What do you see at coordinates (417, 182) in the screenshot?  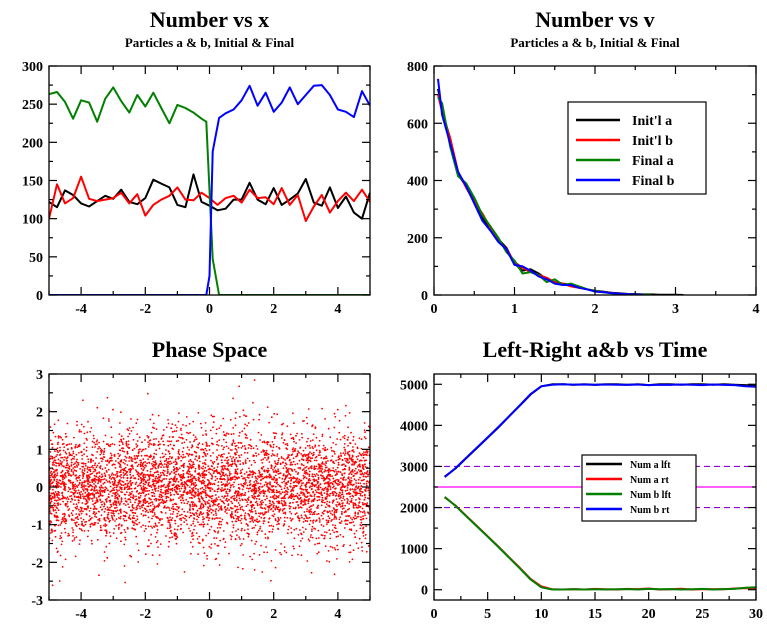 I see `y-tick-label: 400` at bounding box center [417, 182].